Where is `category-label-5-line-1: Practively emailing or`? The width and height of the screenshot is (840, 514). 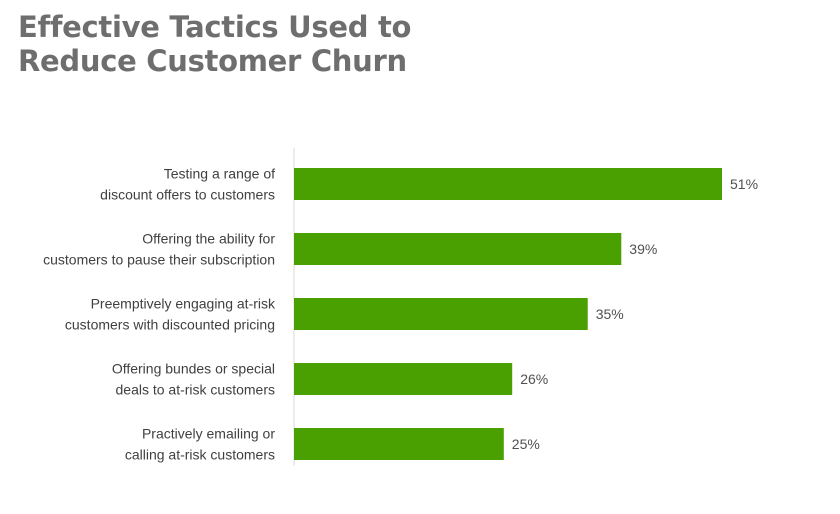 category-label-5-line-1: Practively emailing or is located at coordinates (208, 434).